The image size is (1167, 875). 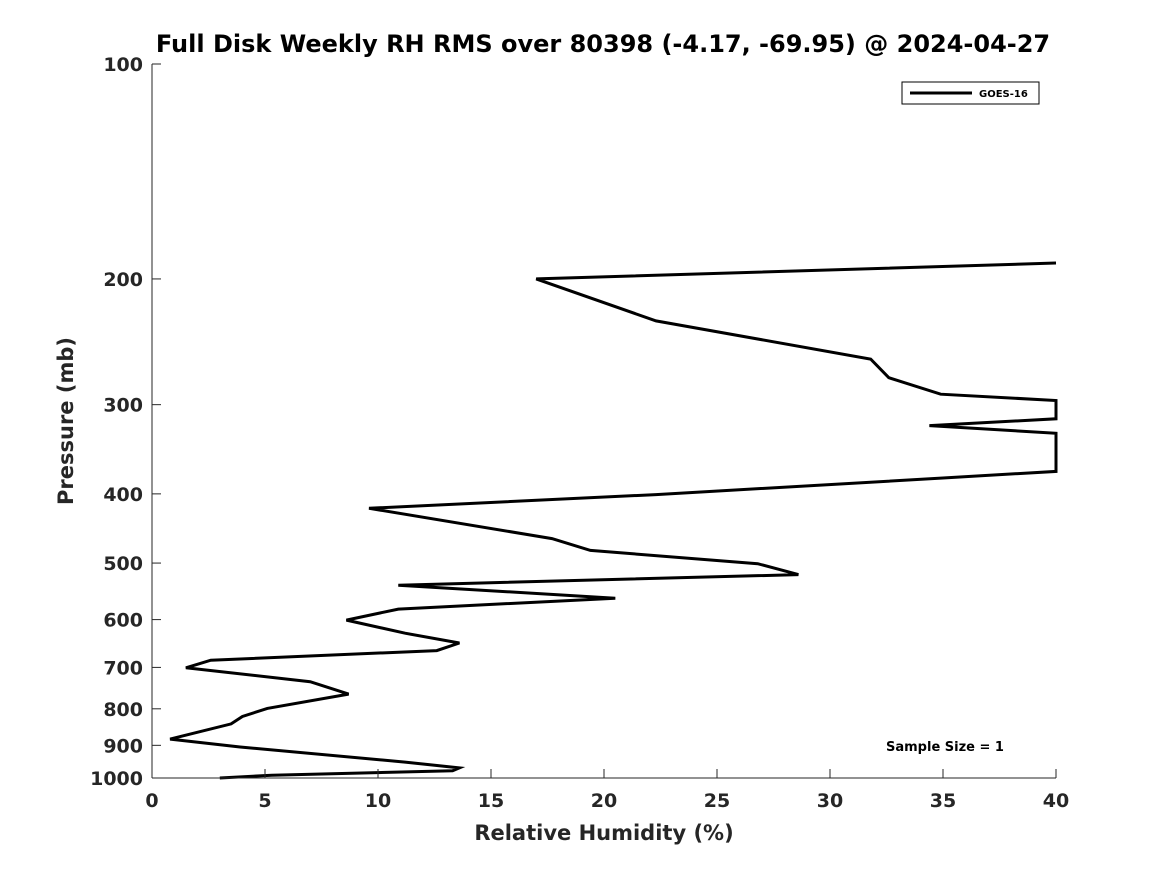 What do you see at coordinates (123, 65) in the screenshot?
I see `y-tick-label: 100` at bounding box center [123, 65].